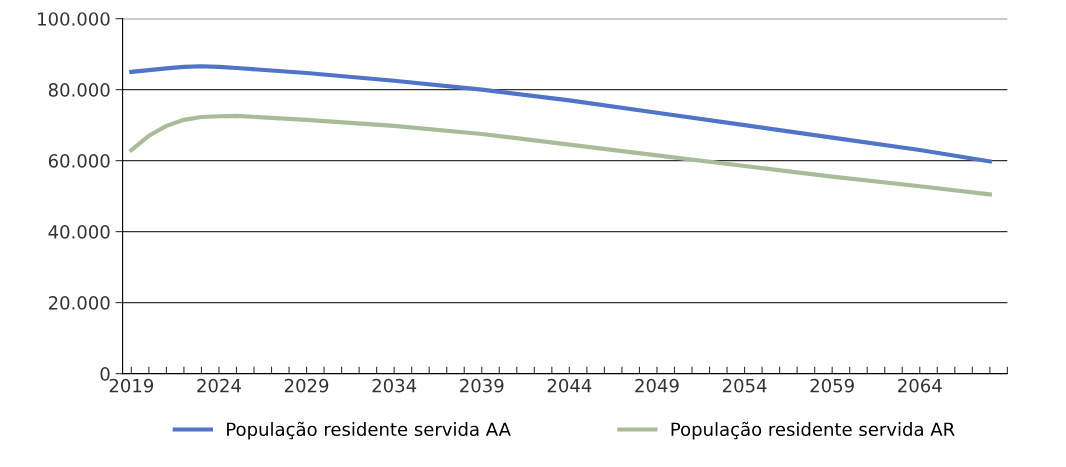 The height and width of the screenshot is (467, 1066). I want to click on x-tick-label: 2019, so click(131, 385).